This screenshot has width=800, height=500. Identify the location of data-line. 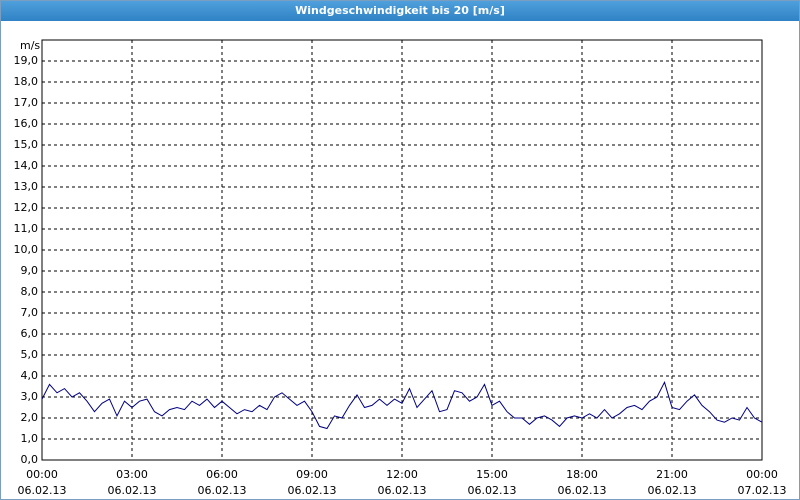
(402, 405).